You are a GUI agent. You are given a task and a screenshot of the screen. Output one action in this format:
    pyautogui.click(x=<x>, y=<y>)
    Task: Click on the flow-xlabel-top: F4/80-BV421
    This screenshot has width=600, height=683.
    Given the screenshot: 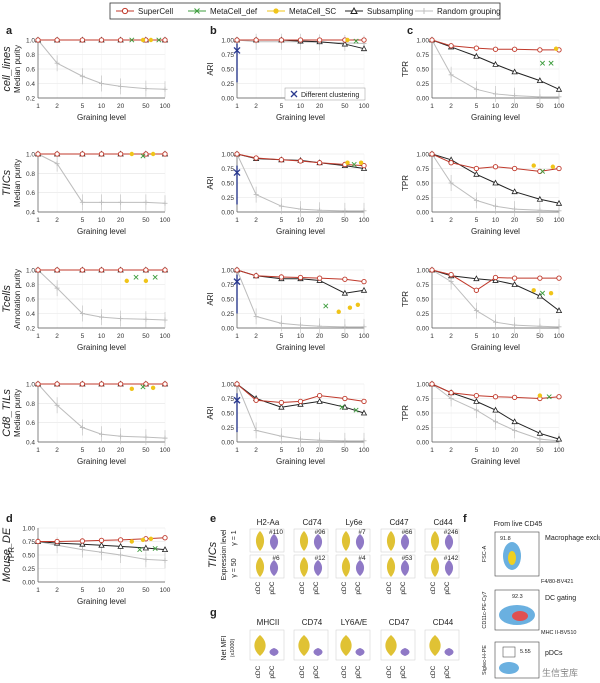 What is the action you would take?
    pyautogui.click(x=557, y=582)
    